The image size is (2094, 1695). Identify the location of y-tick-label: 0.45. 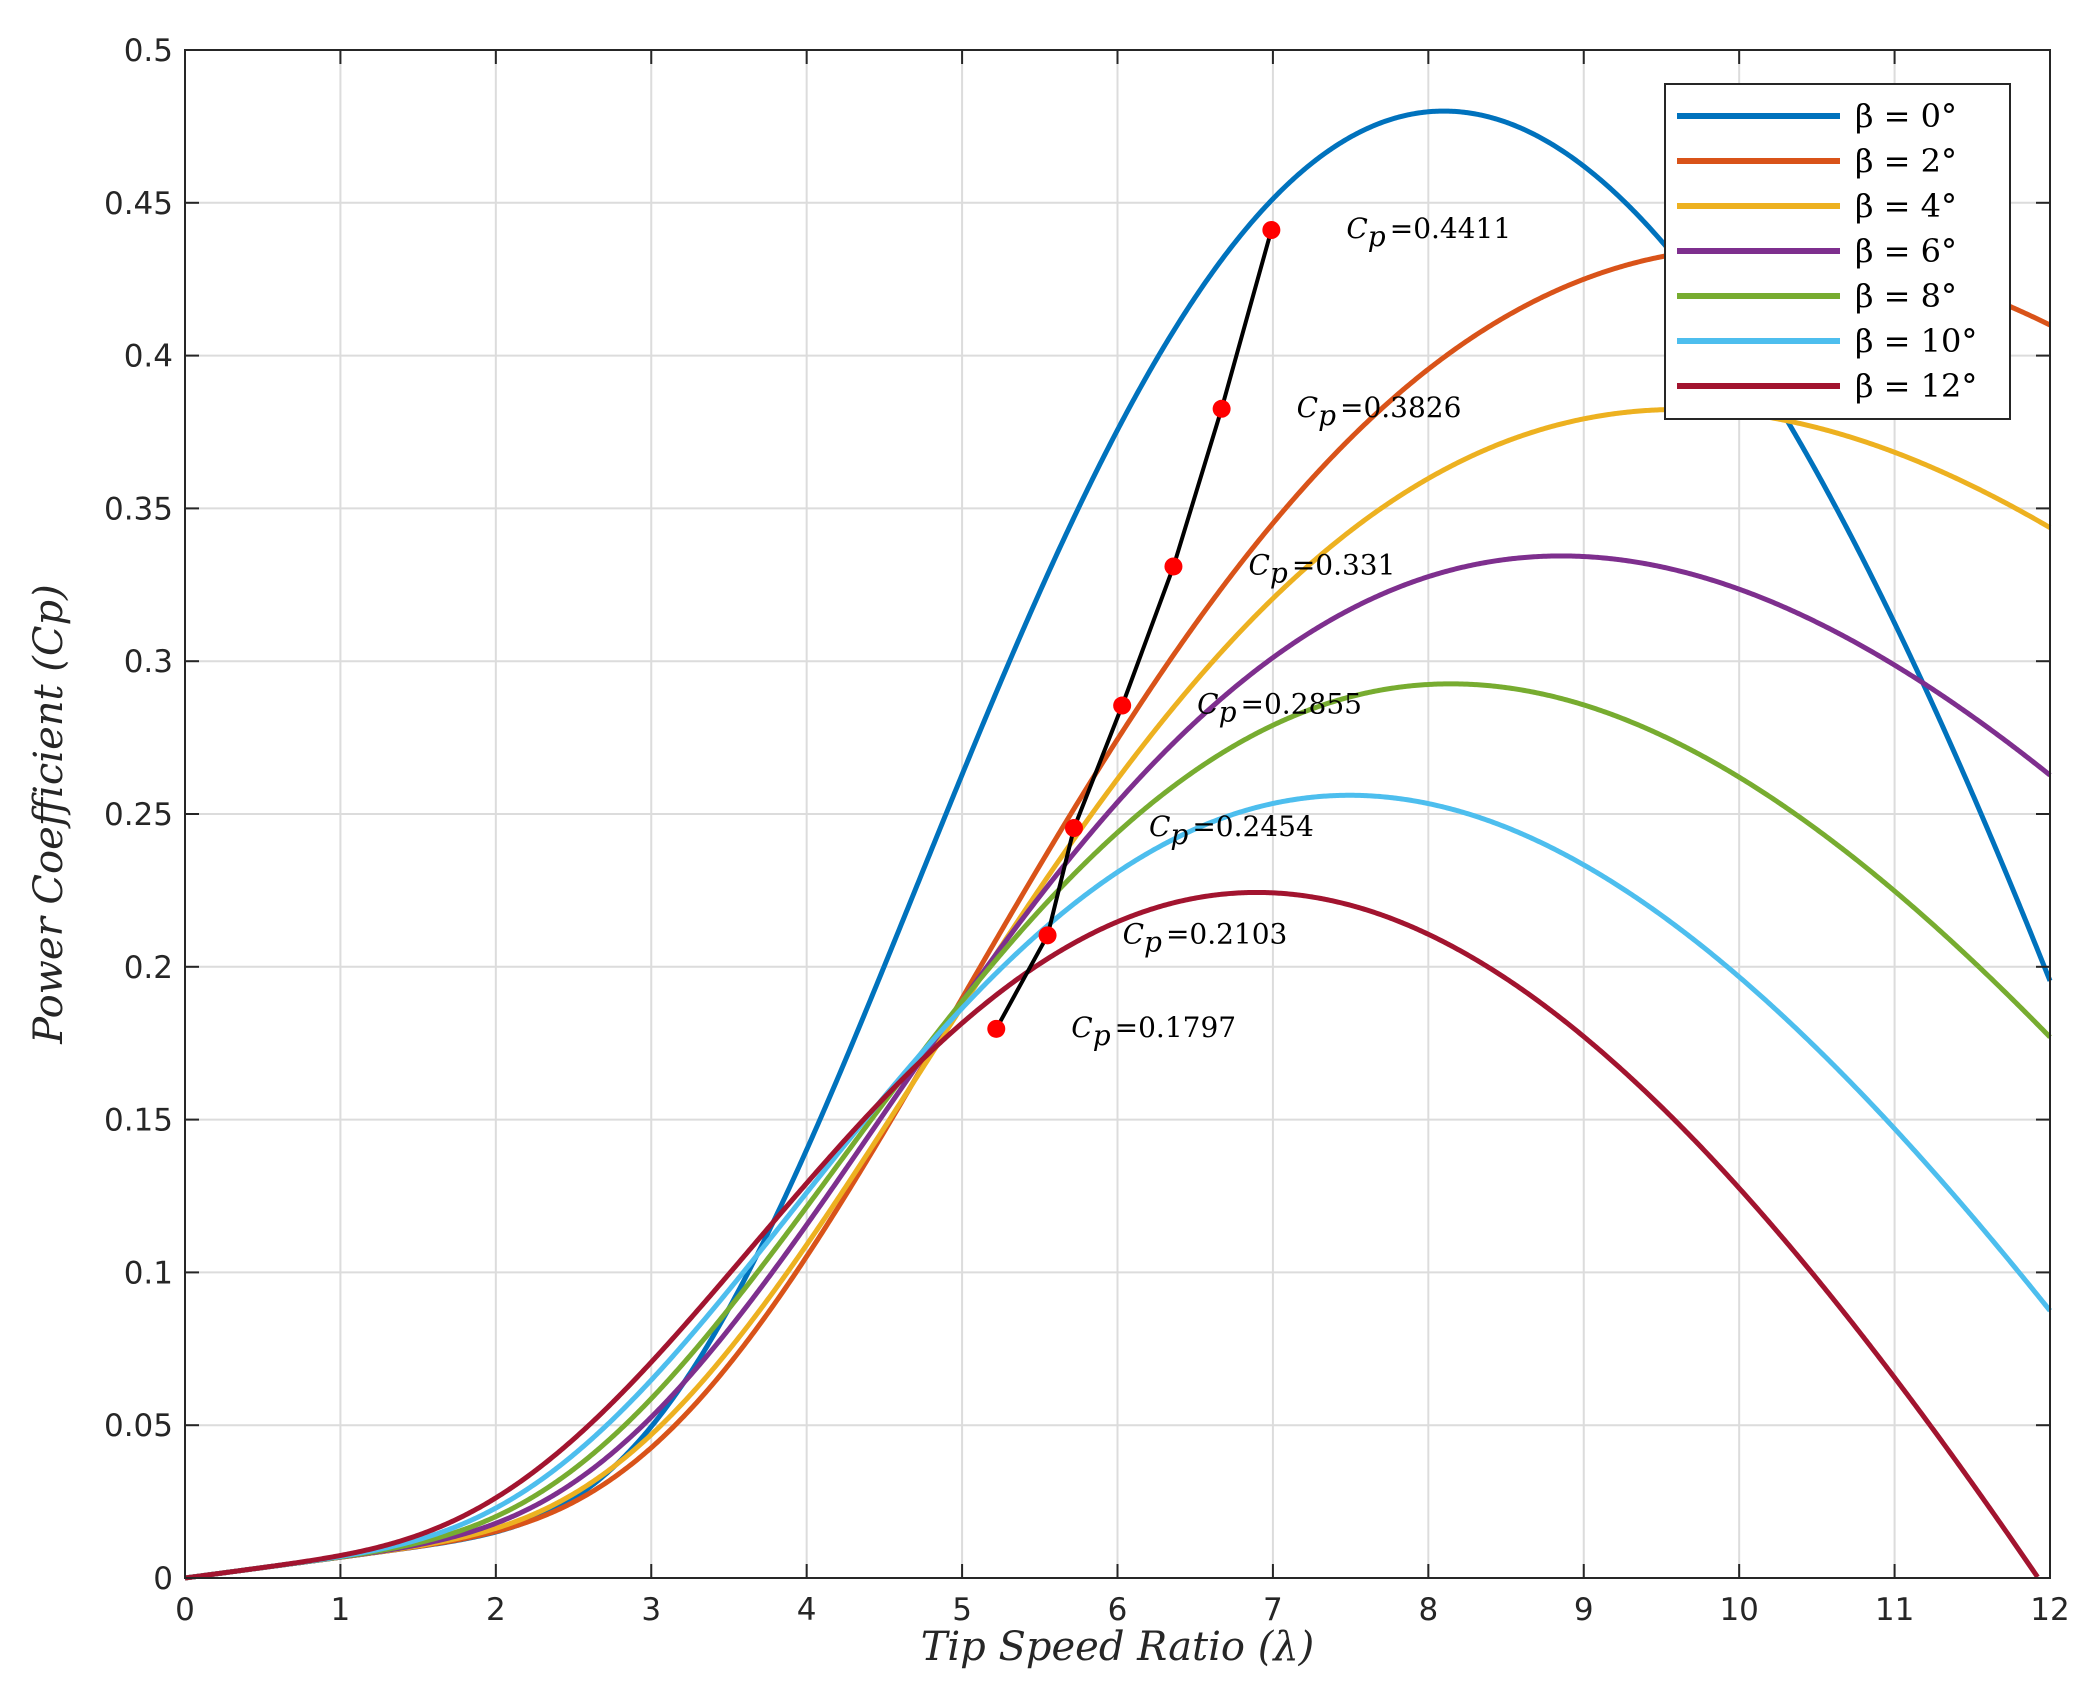
(138, 204).